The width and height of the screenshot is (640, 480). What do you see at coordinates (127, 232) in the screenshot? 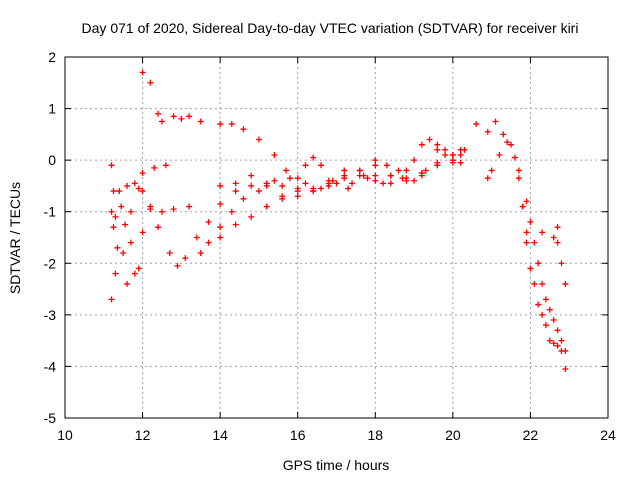
I see `series-track-d` at bounding box center [127, 232].